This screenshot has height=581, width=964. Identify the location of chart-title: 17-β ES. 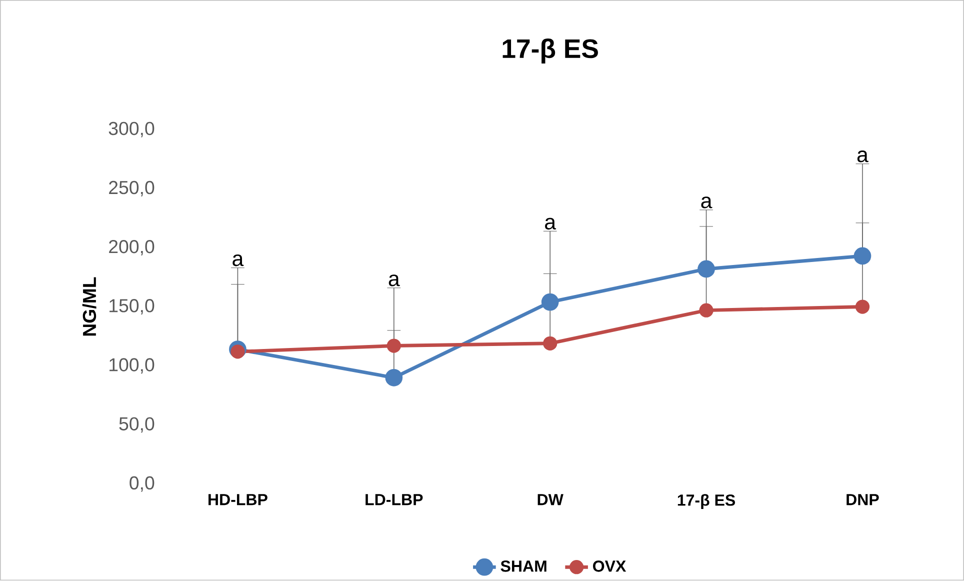
(550, 51).